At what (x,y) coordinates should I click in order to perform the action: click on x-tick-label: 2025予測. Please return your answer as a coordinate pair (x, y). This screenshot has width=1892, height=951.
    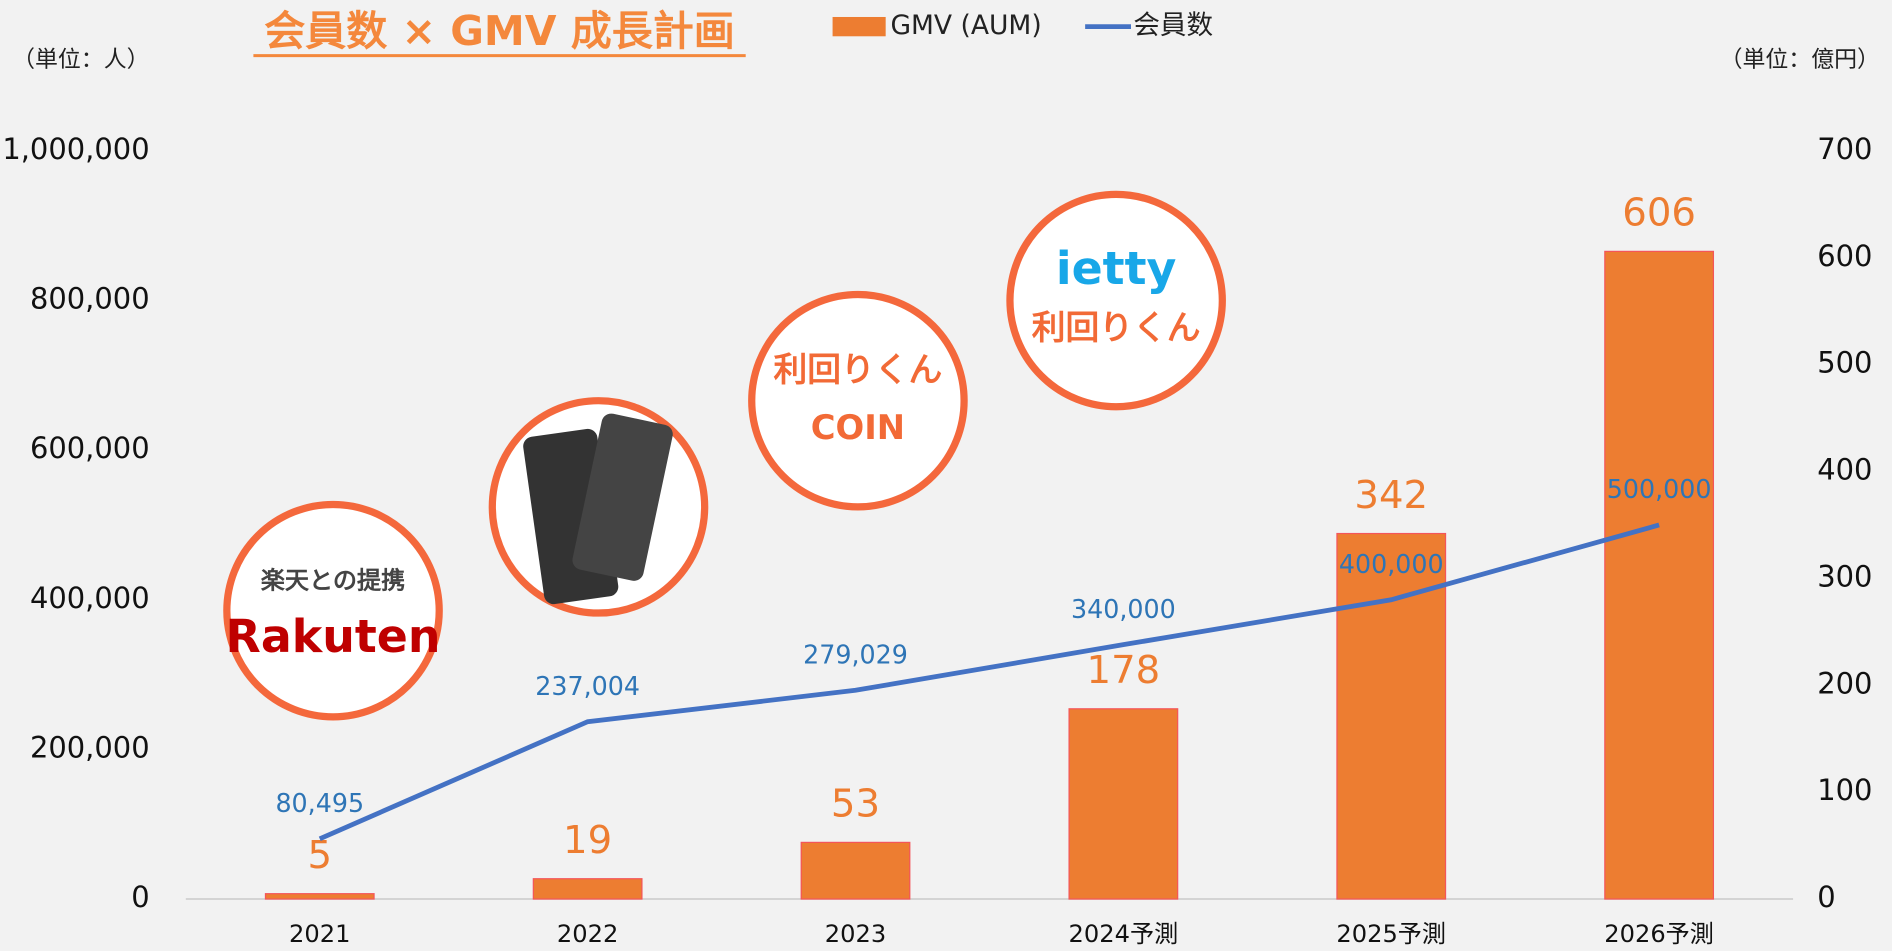
    Looking at the image, I should click on (1391, 934).